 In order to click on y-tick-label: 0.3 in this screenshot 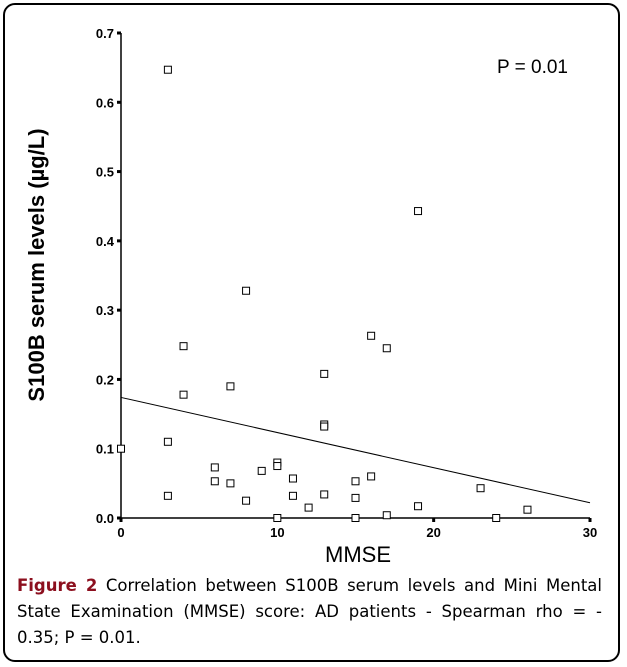, I will do `click(105, 310)`.